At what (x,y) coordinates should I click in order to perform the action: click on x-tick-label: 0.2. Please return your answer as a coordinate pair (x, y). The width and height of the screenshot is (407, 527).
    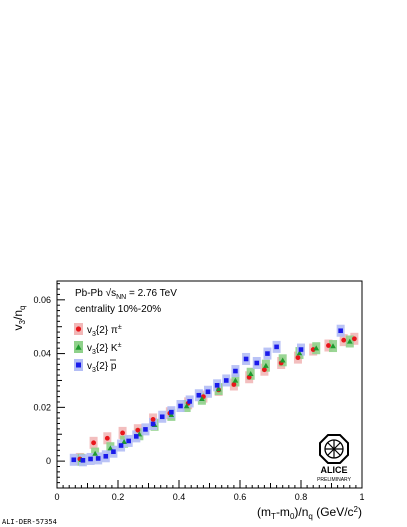
    Looking at the image, I should click on (118, 497).